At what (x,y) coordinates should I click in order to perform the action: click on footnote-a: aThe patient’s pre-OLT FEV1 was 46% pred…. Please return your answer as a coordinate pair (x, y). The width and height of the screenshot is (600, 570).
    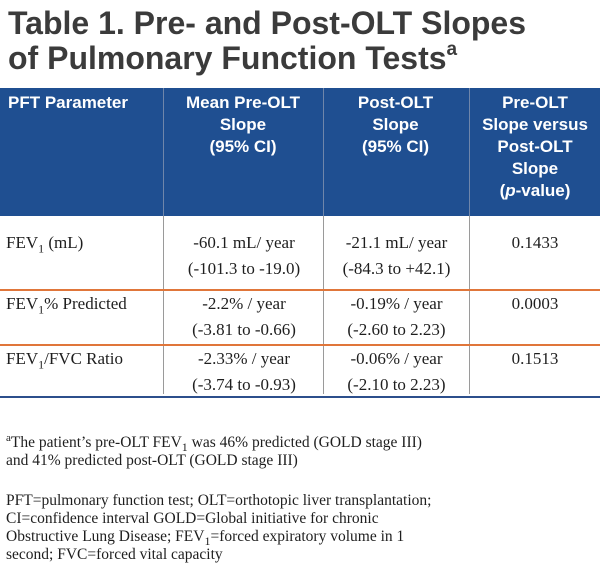
    Looking at the image, I should click on (301, 450).